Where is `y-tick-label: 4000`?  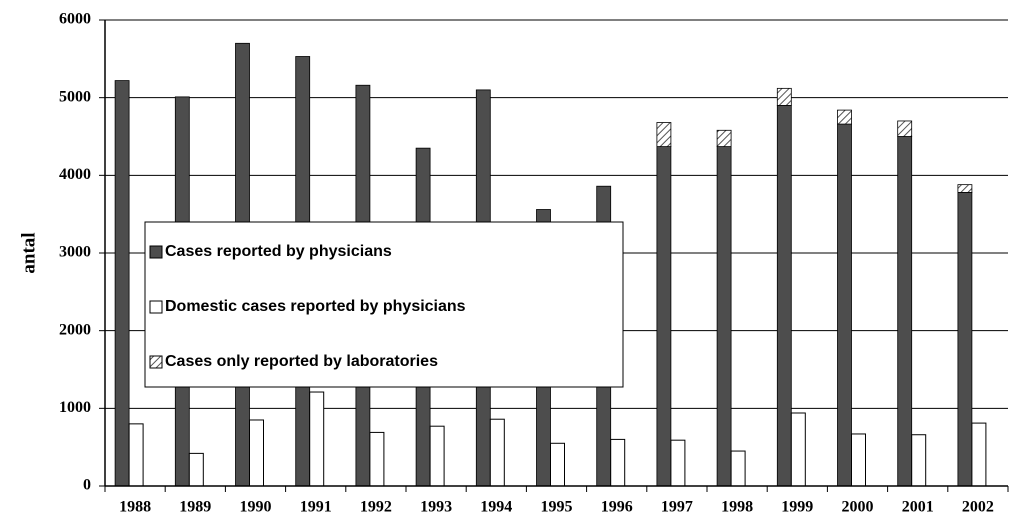
y-tick-label: 4000 is located at coordinates (75, 174).